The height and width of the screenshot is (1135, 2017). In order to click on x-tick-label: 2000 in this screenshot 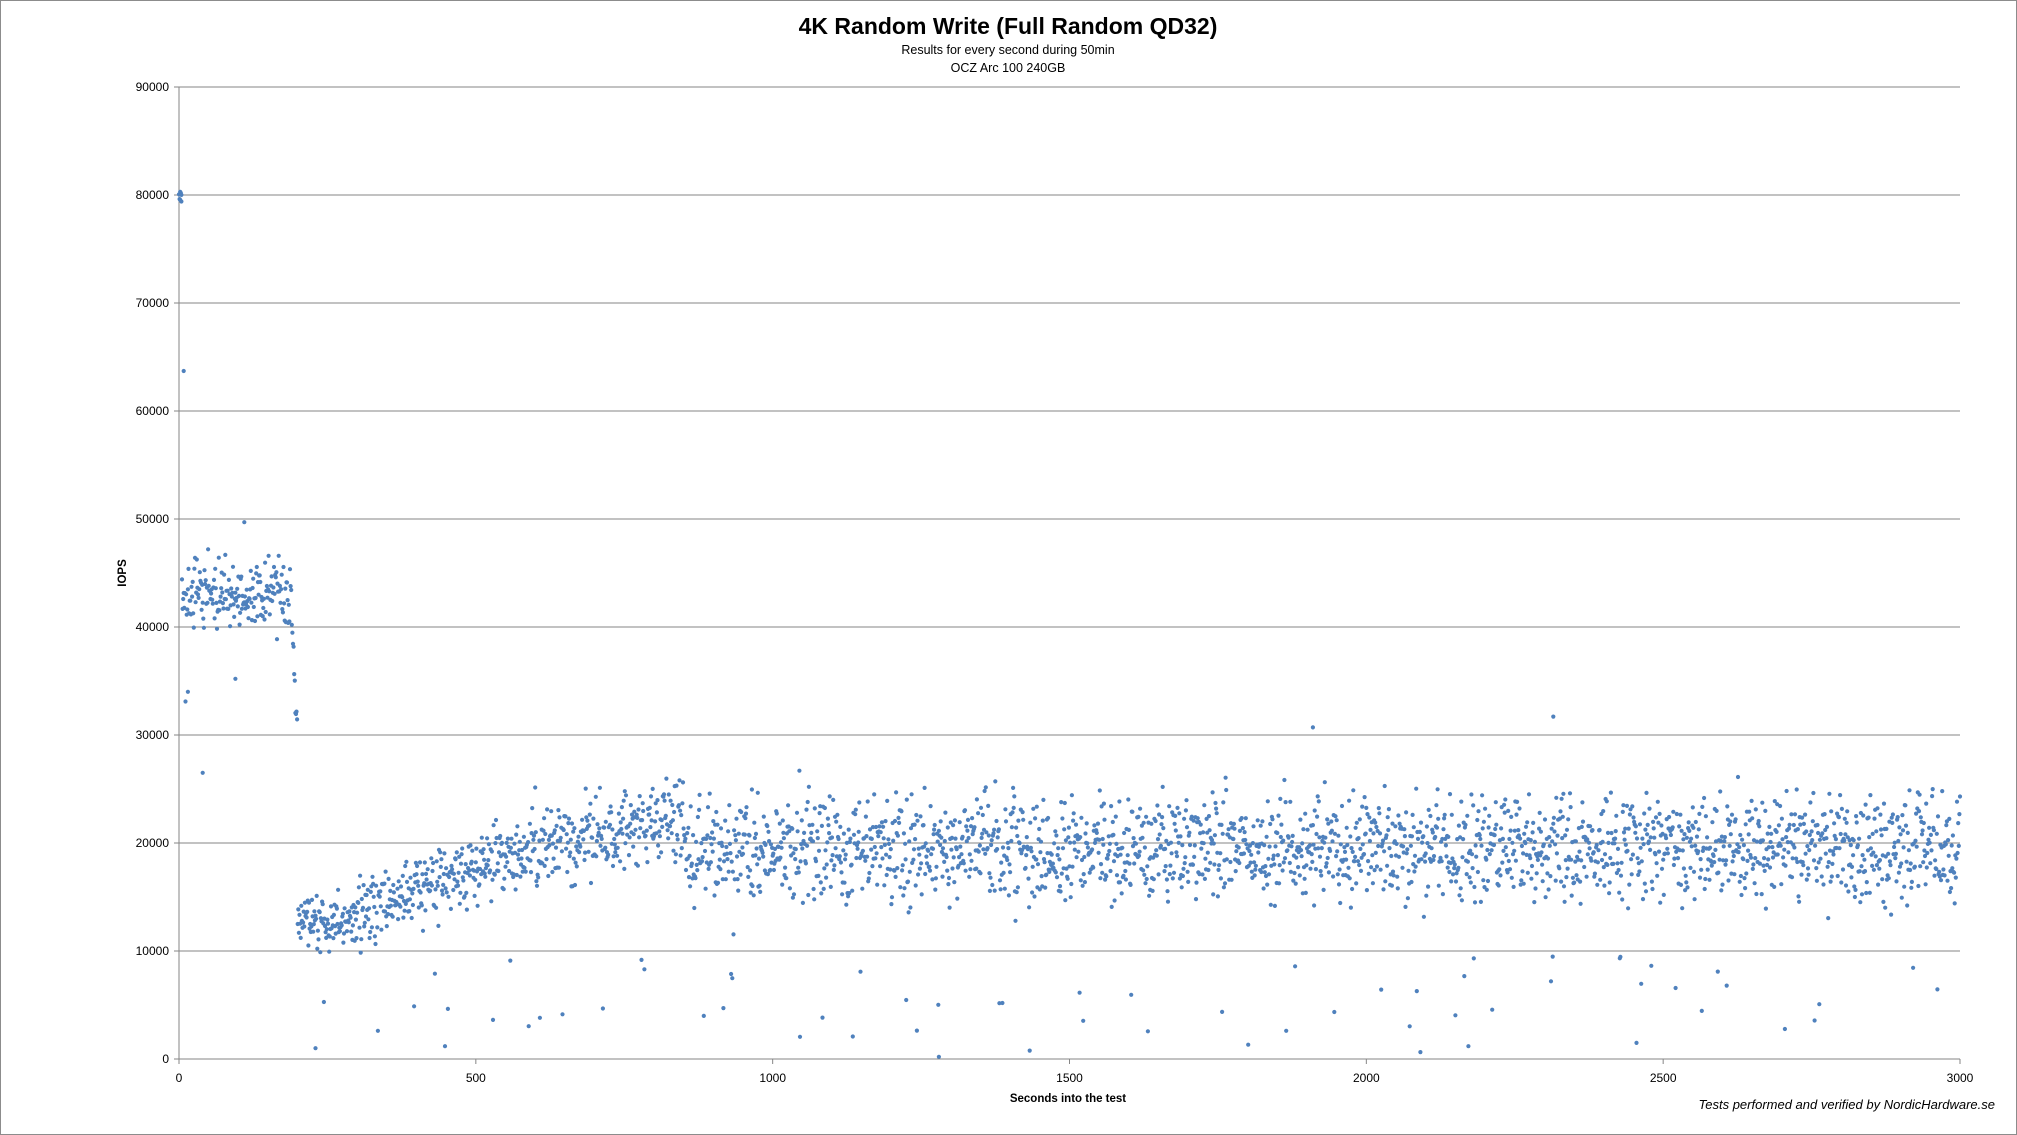, I will do `click(1366, 1078)`.